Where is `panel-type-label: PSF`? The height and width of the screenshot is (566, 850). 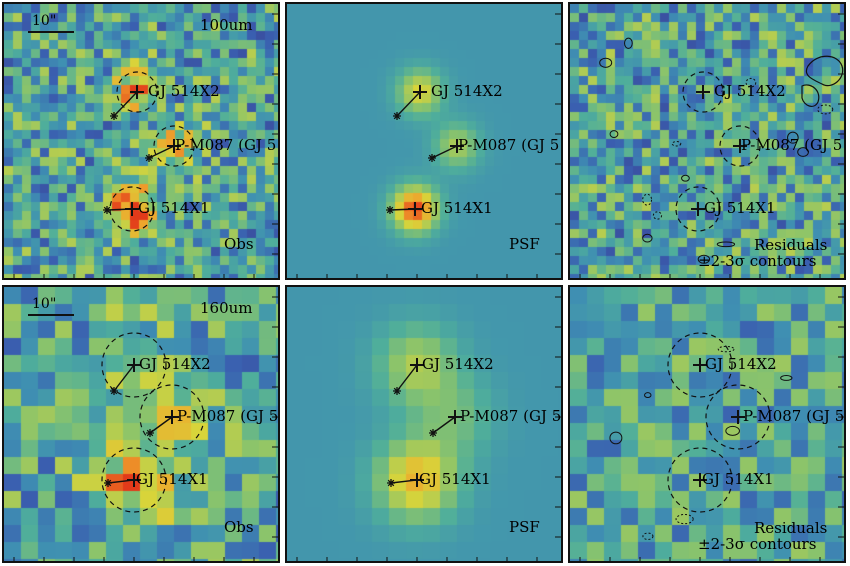 panel-type-label: PSF is located at coordinates (524, 244).